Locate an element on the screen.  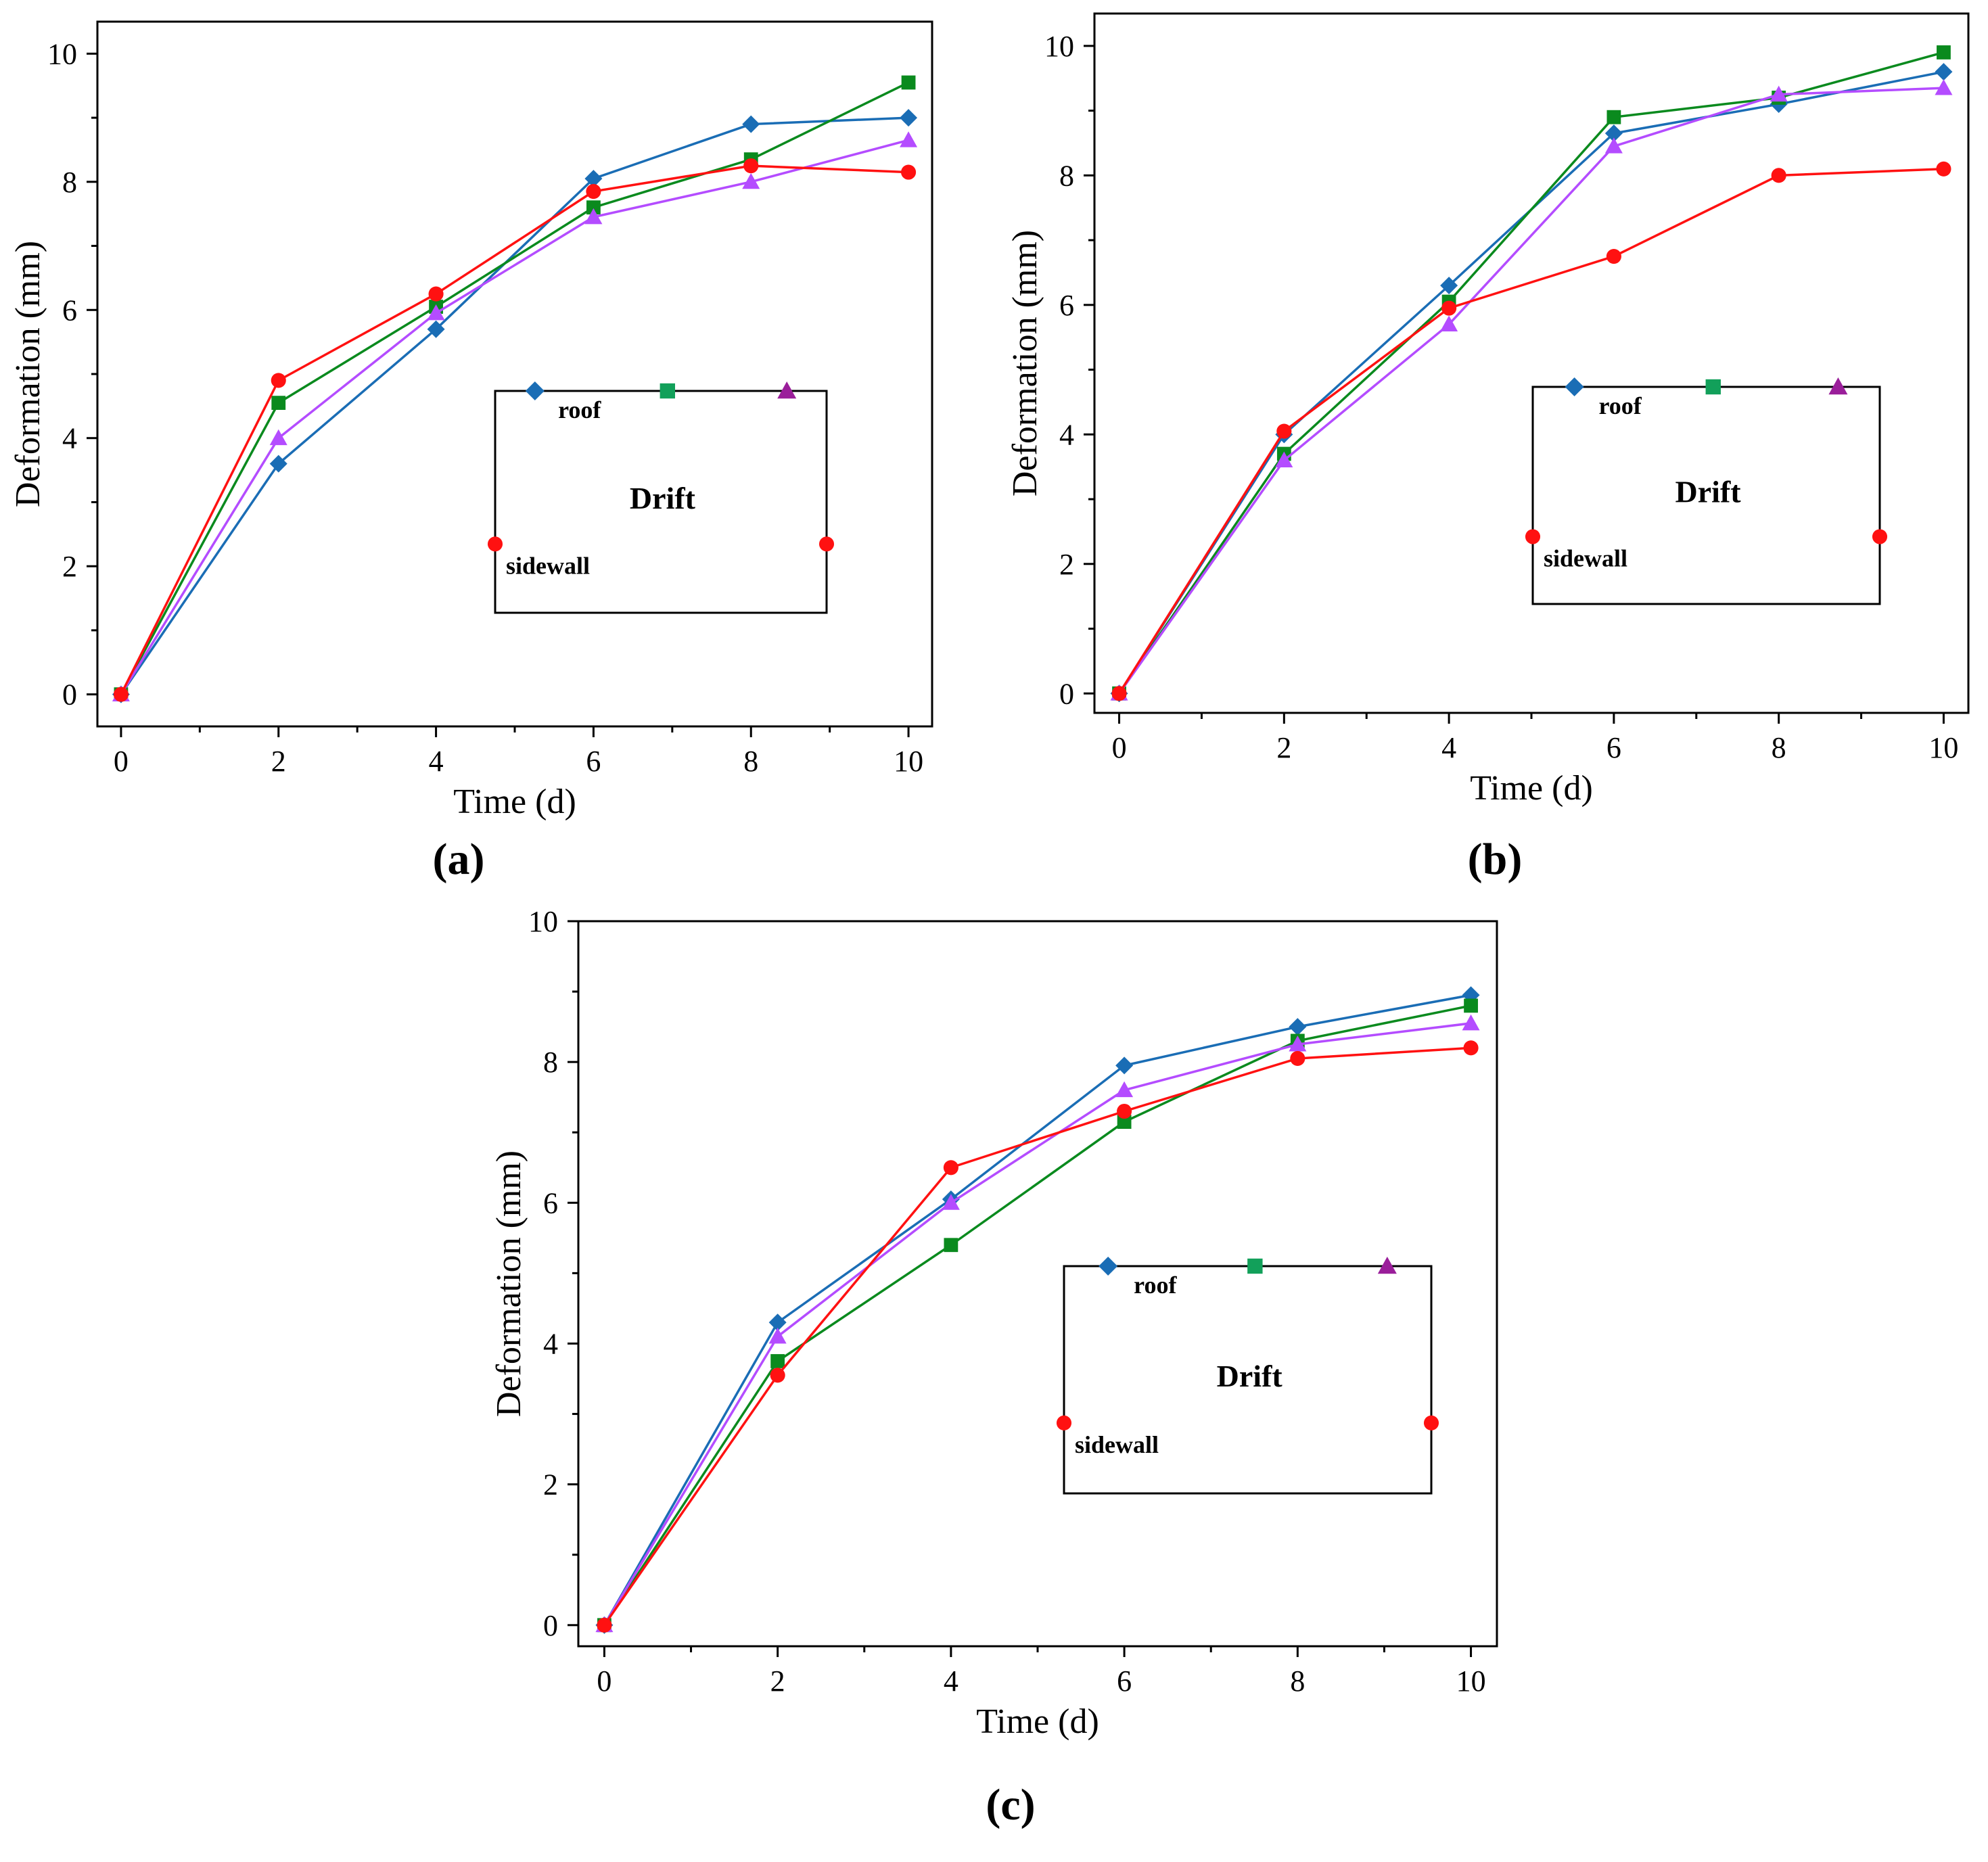
legend-label-sidewall: sidewall is located at coordinates (1586, 558).